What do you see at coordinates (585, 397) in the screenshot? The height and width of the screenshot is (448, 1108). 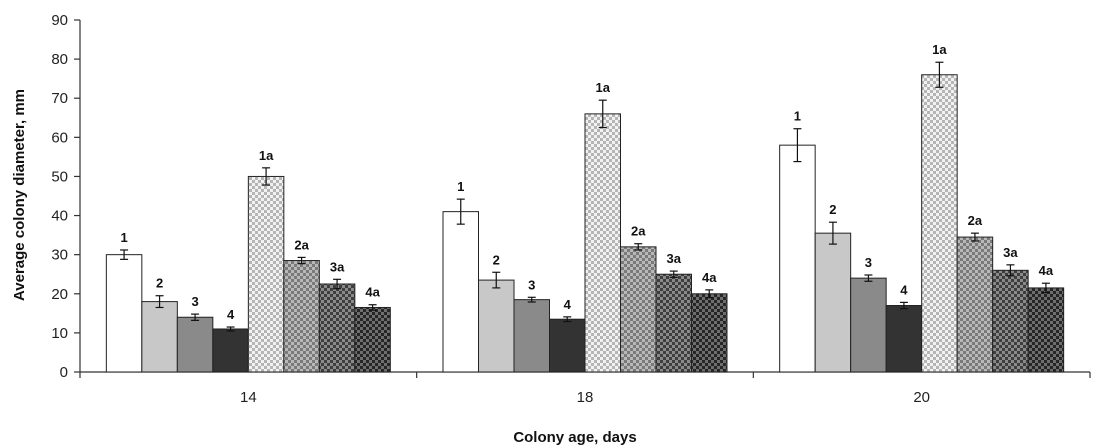 I see `x-tick-label: 18` at bounding box center [585, 397].